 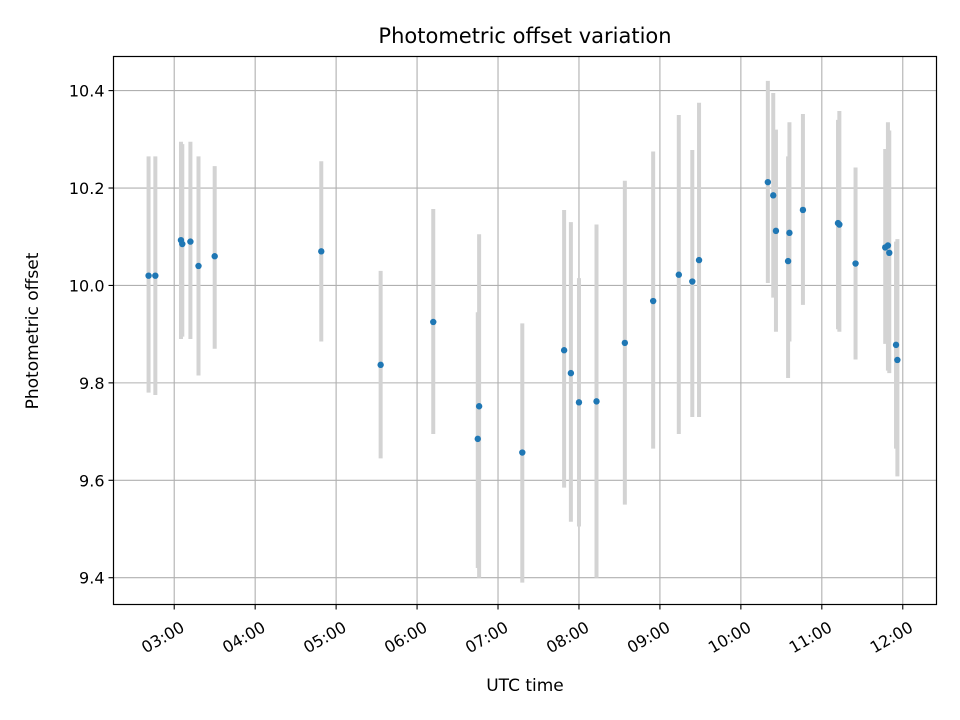 I want to click on y-tick-label: 10.2, so click(x=87, y=188).